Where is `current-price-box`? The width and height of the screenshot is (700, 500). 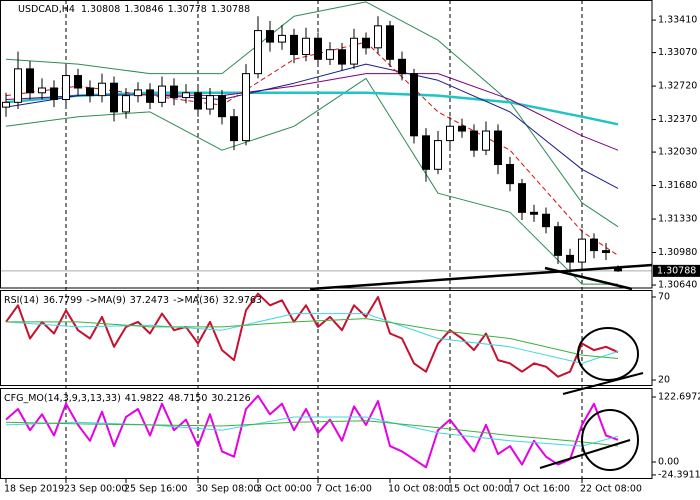
current-price-box is located at coordinates (676, 270).